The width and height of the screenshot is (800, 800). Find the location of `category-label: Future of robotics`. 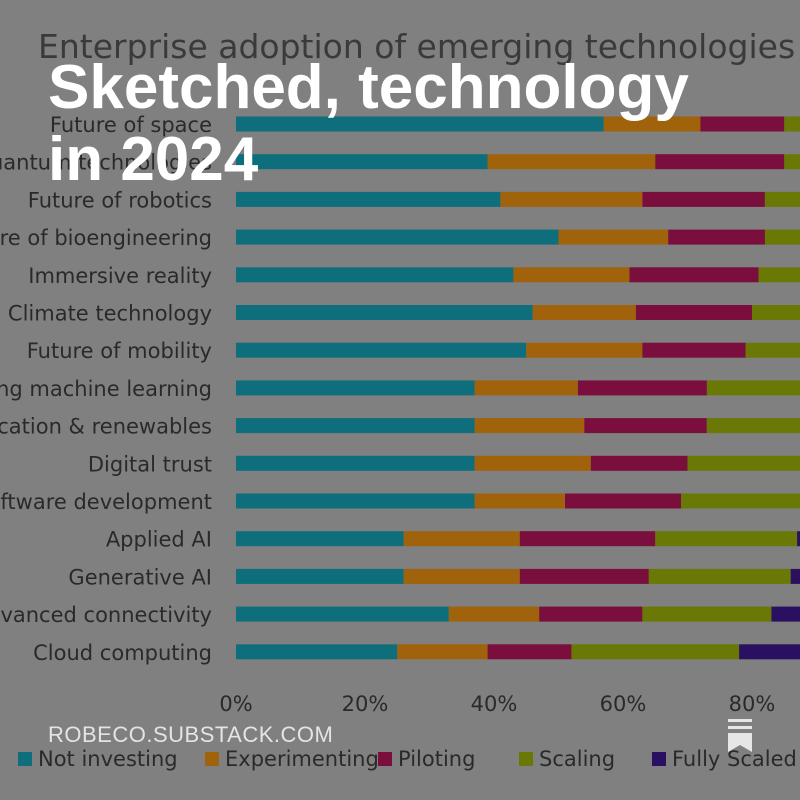

category-label: Future of robotics is located at coordinates (120, 200).